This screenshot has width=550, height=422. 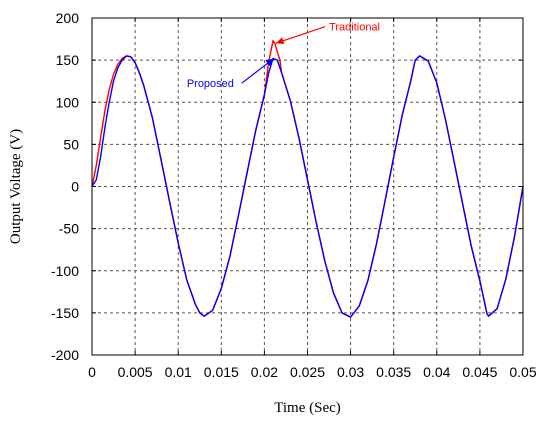 What do you see at coordinates (68, 102) in the screenshot?
I see `y-tick-label: 100` at bounding box center [68, 102].